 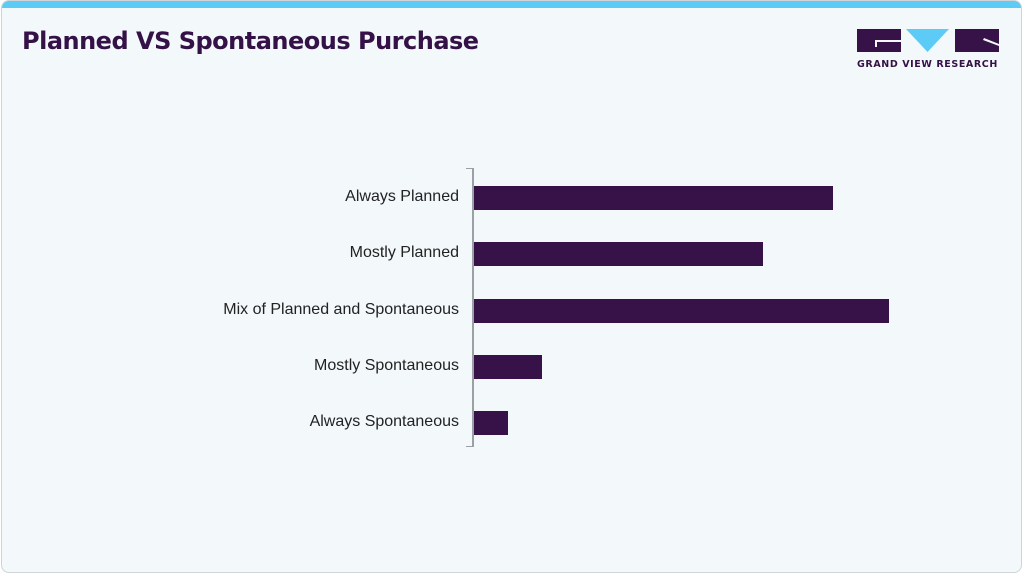 I want to click on category-label: Always Planned, so click(x=402, y=196).